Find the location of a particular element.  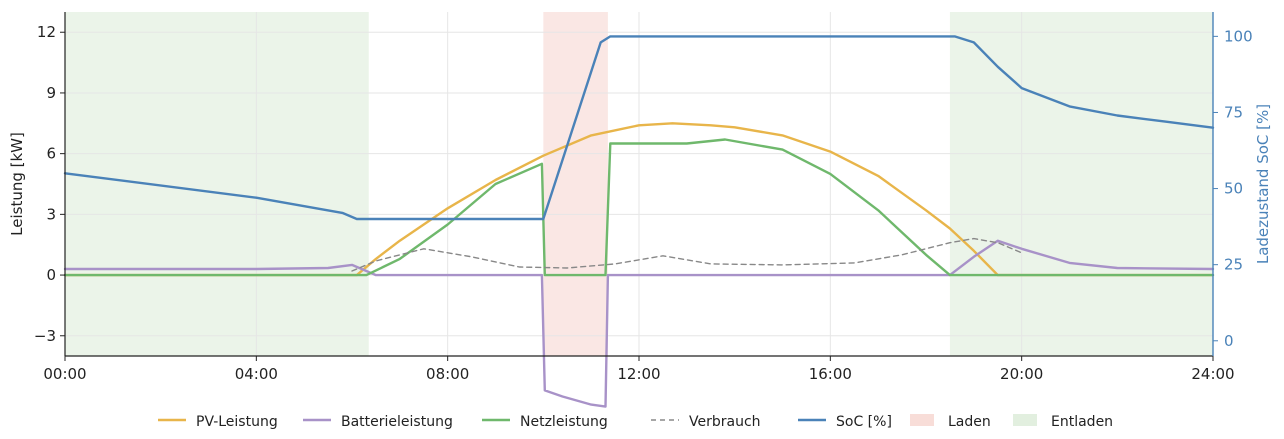

legend-label-entladen: Entladen is located at coordinates (1082, 422).